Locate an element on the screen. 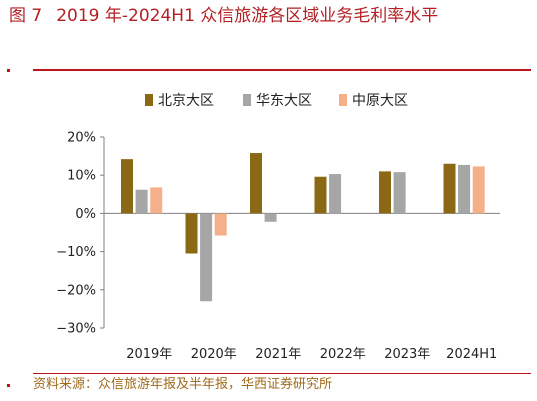  top-rule is located at coordinates (282, 70).